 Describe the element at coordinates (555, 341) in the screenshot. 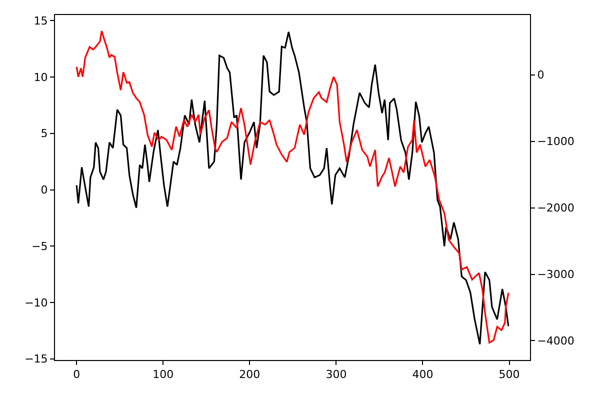

I see `y2-tick-label: −4000` at that location.